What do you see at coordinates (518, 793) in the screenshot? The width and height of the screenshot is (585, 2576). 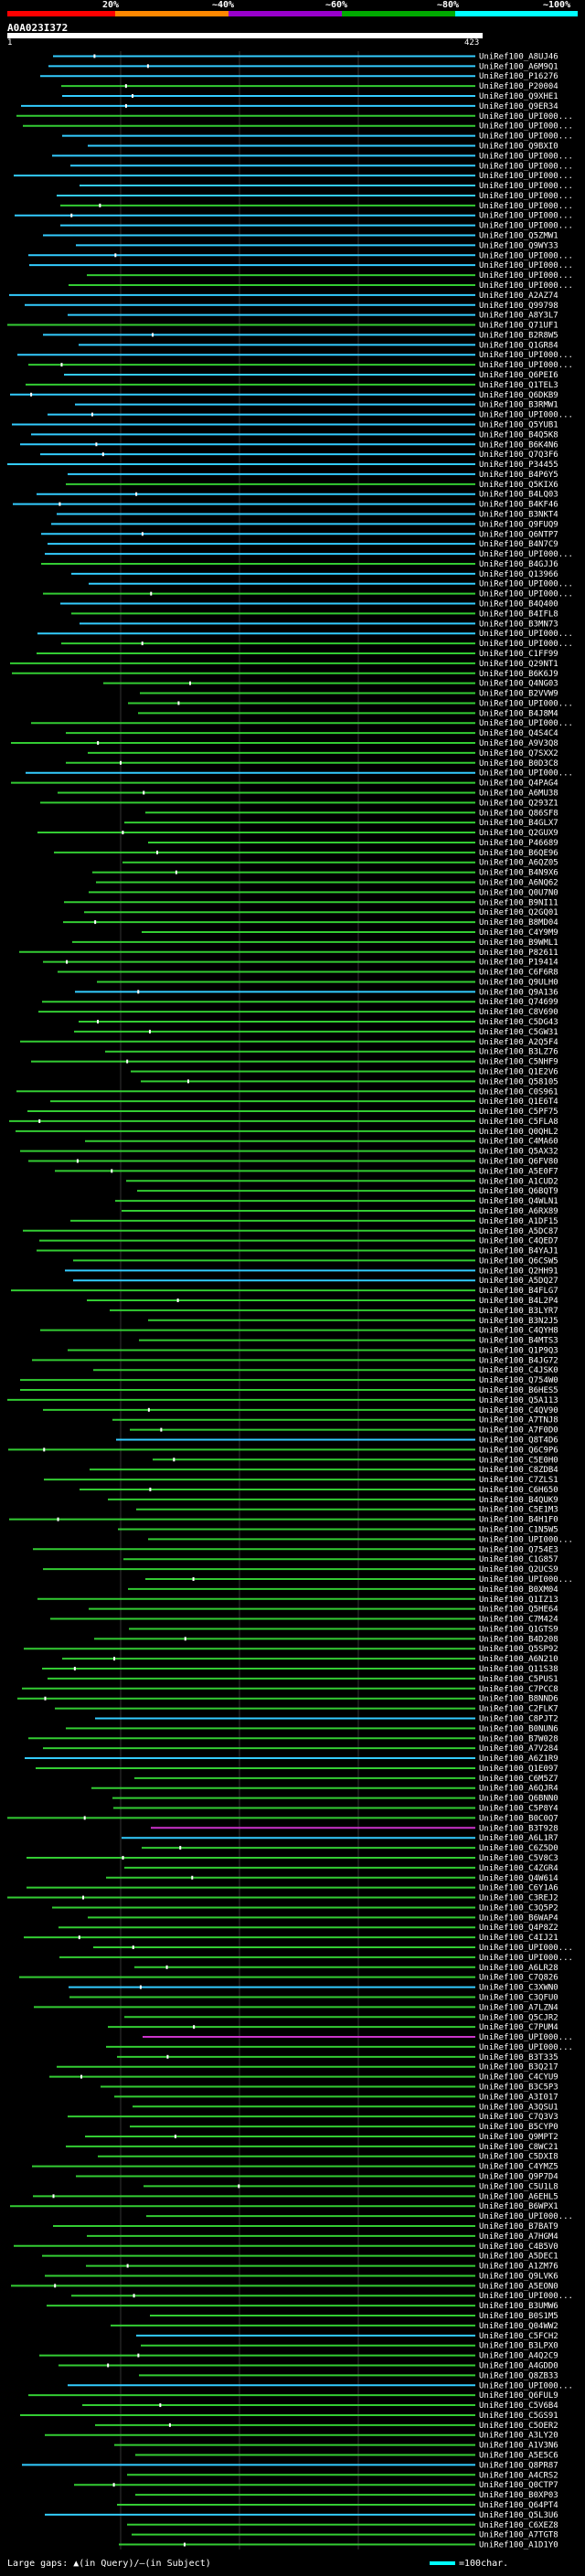 I see `hit-label: UniRef100_A6MU38` at bounding box center [518, 793].